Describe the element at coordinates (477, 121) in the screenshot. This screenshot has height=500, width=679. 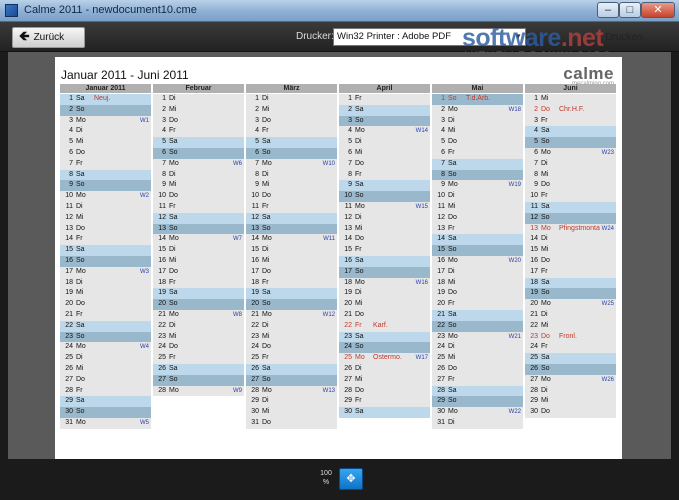
I see `day-row: 3 Di` at that location.